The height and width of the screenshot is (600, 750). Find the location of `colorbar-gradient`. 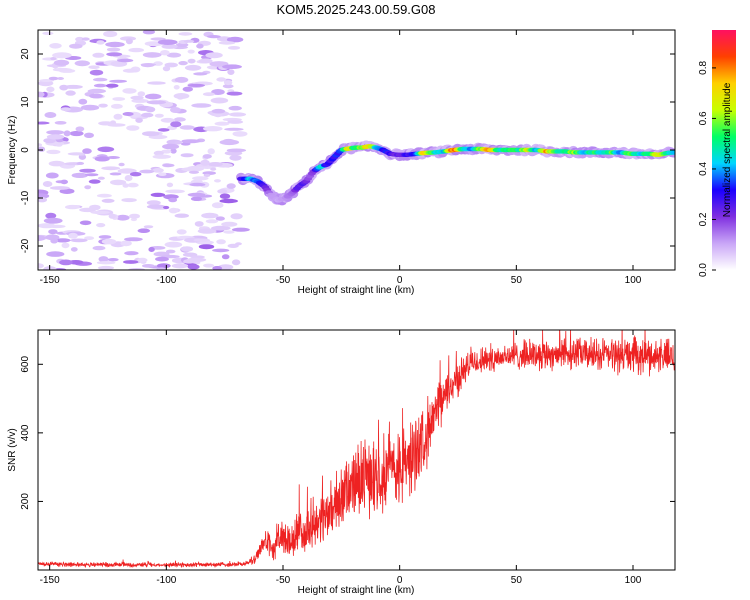

colorbar-gradient is located at coordinates (724, 150).